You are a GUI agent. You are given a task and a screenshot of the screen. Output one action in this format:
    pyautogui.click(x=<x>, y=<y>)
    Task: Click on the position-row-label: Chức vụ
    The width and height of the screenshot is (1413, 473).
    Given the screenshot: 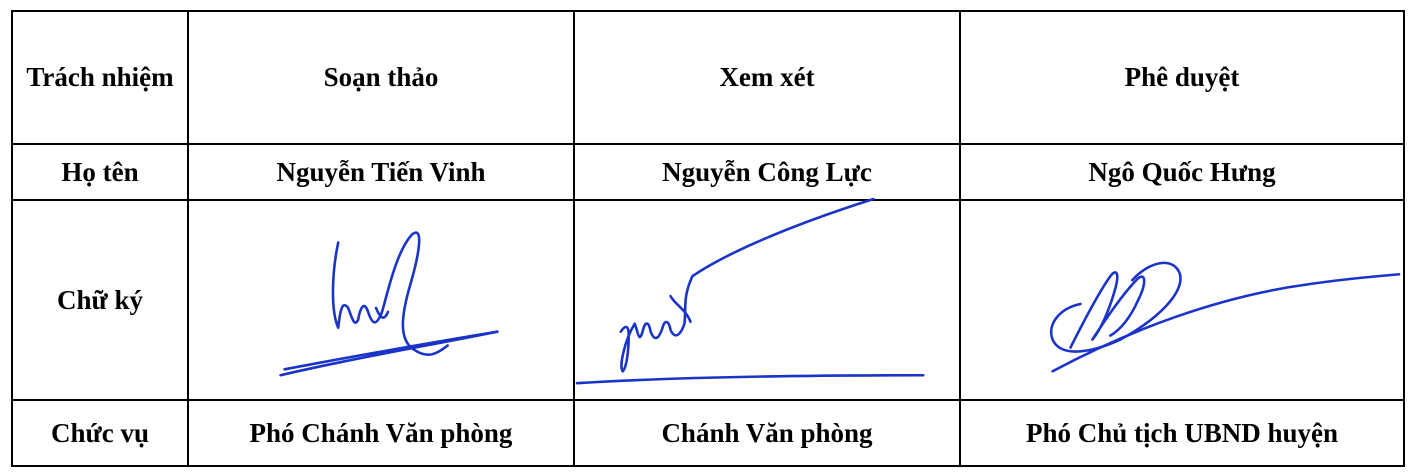 What is the action you would take?
    pyautogui.click(x=100, y=433)
    